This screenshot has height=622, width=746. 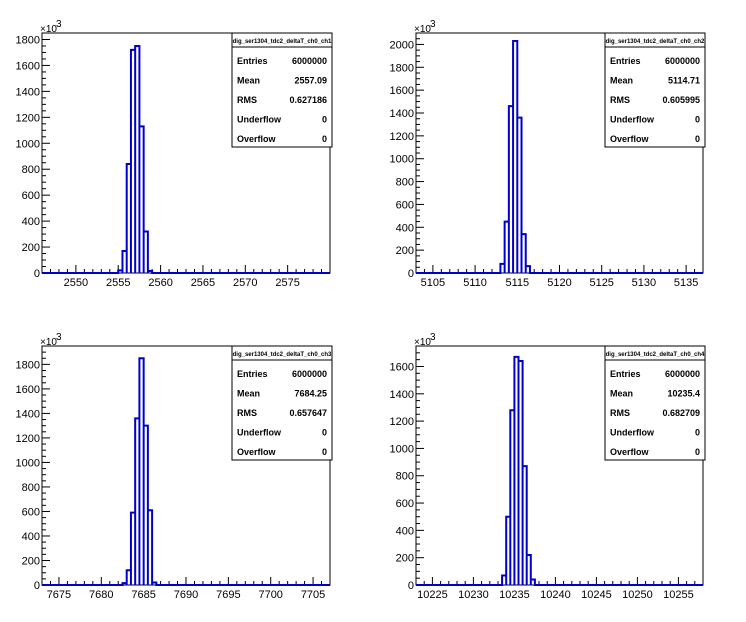 What do you see at coordinates (517, 283) in the screenshot?
I see `x-tick-label: 5115` at bounding box center [517, 283].